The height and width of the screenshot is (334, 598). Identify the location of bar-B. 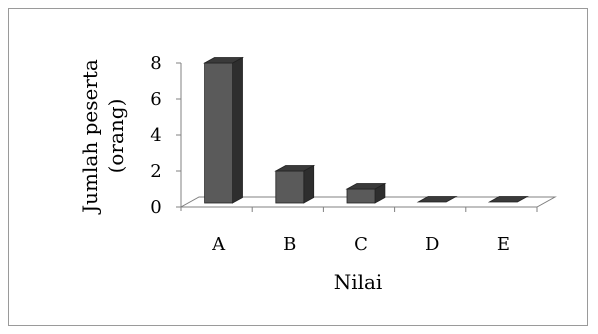
(295, 184).